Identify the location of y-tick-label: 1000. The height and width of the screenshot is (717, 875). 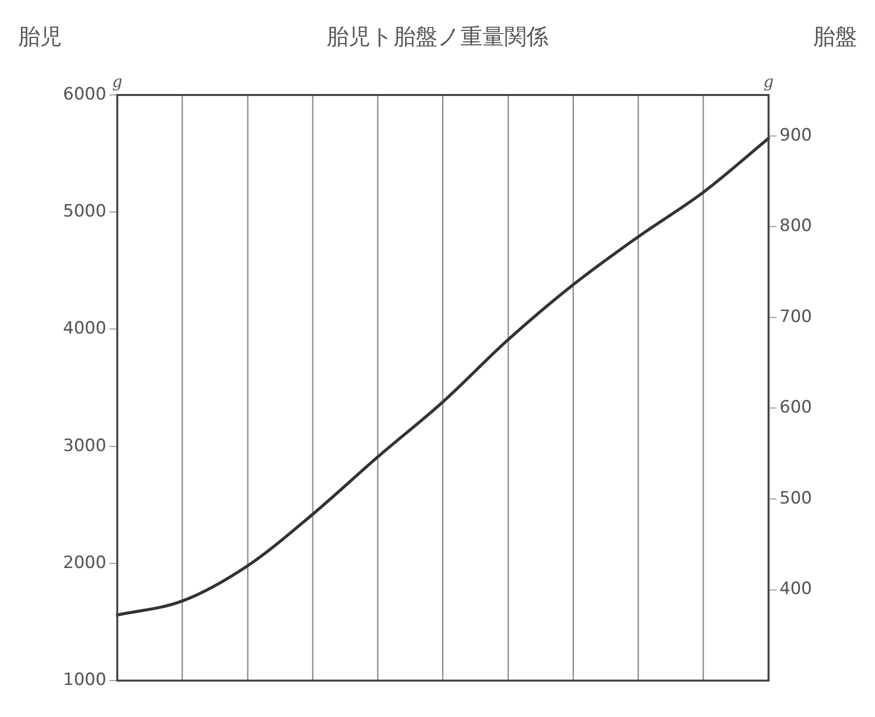
(84, 680).